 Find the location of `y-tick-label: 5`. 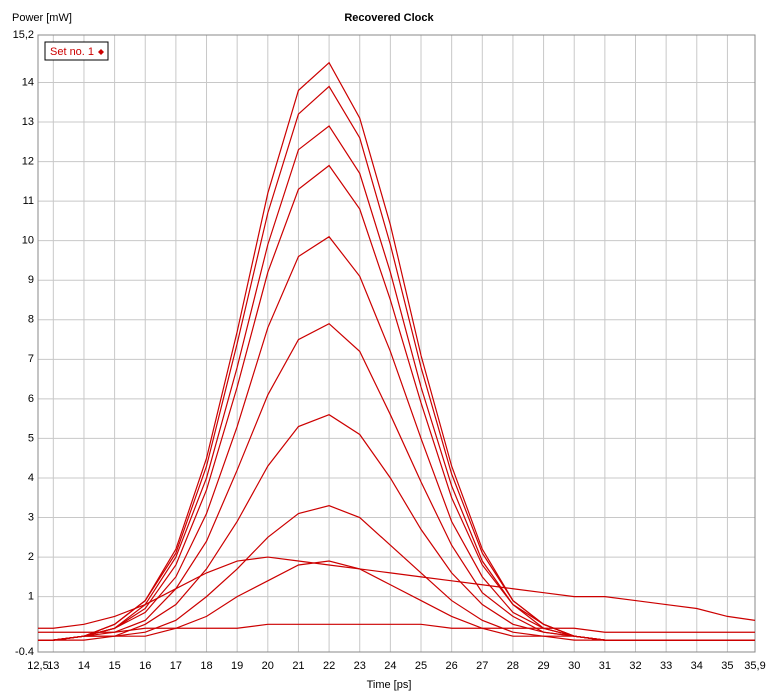

y-tick-label: 5 is located at coordinates (31, 438).